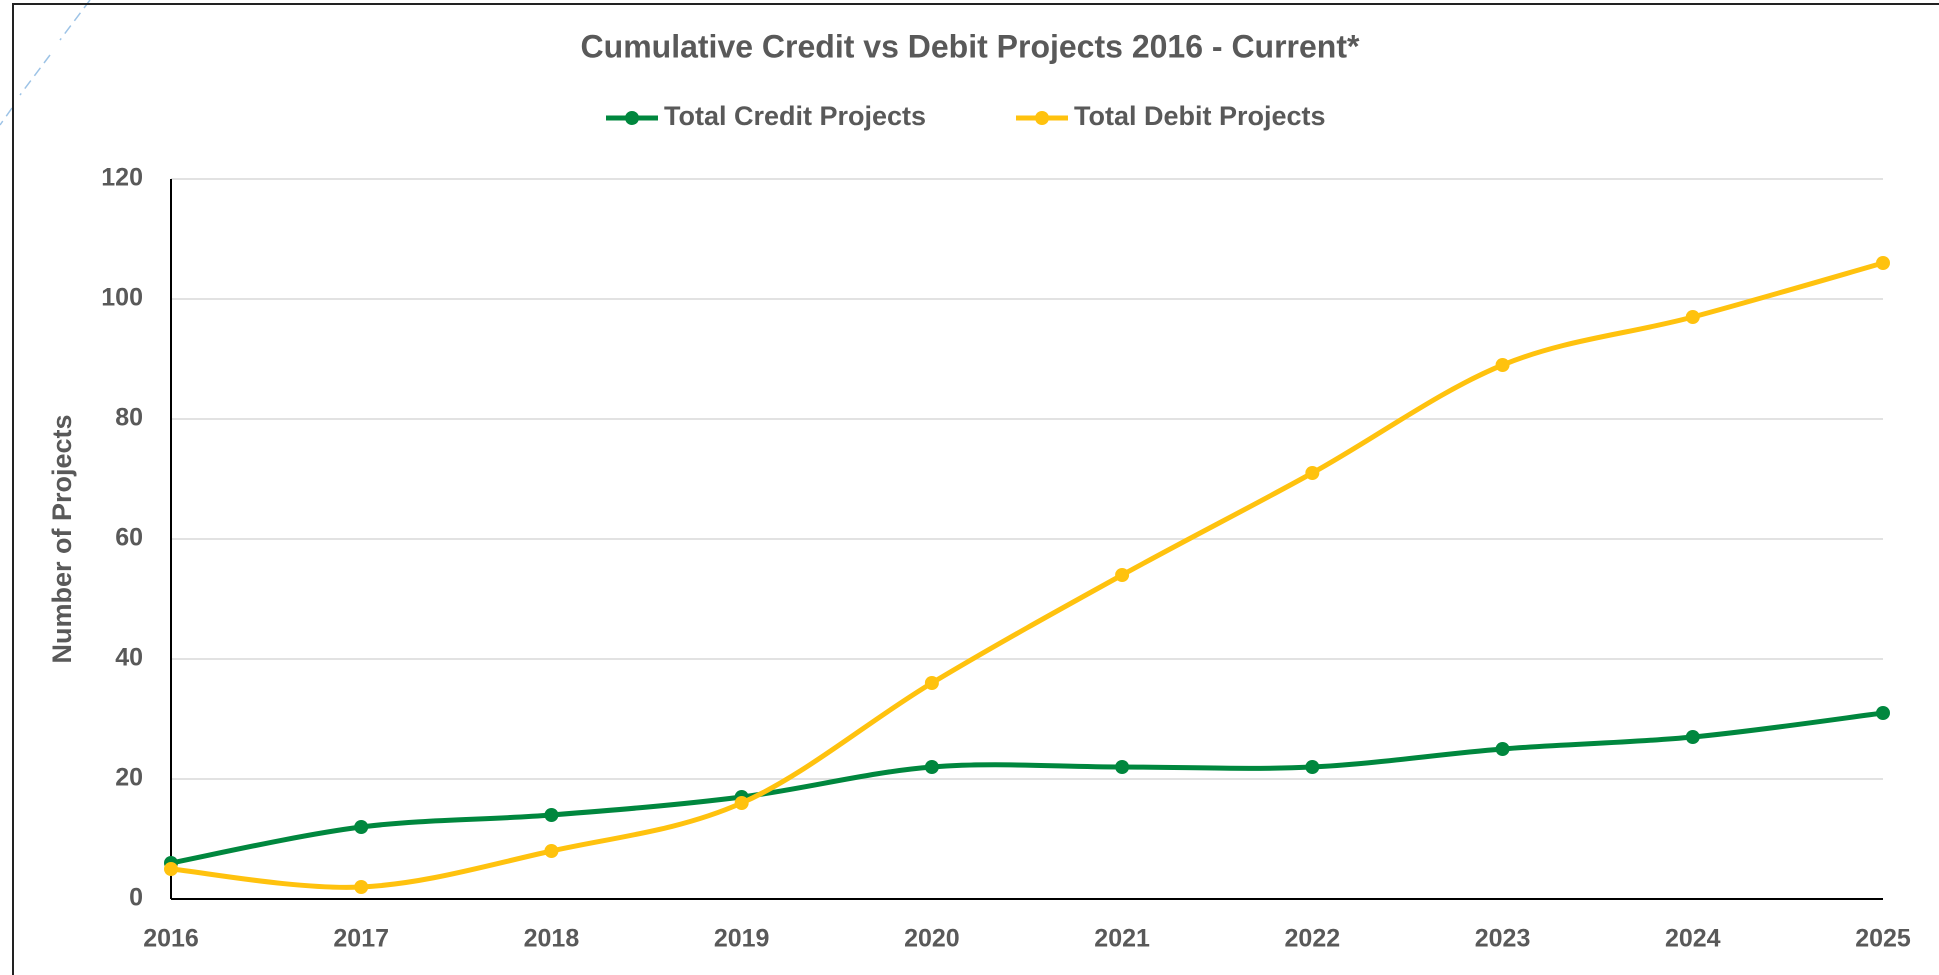  Describe the element at coordinates (1122, 939) in the screenshot. I see `x-tick-label: 2021` at that location.